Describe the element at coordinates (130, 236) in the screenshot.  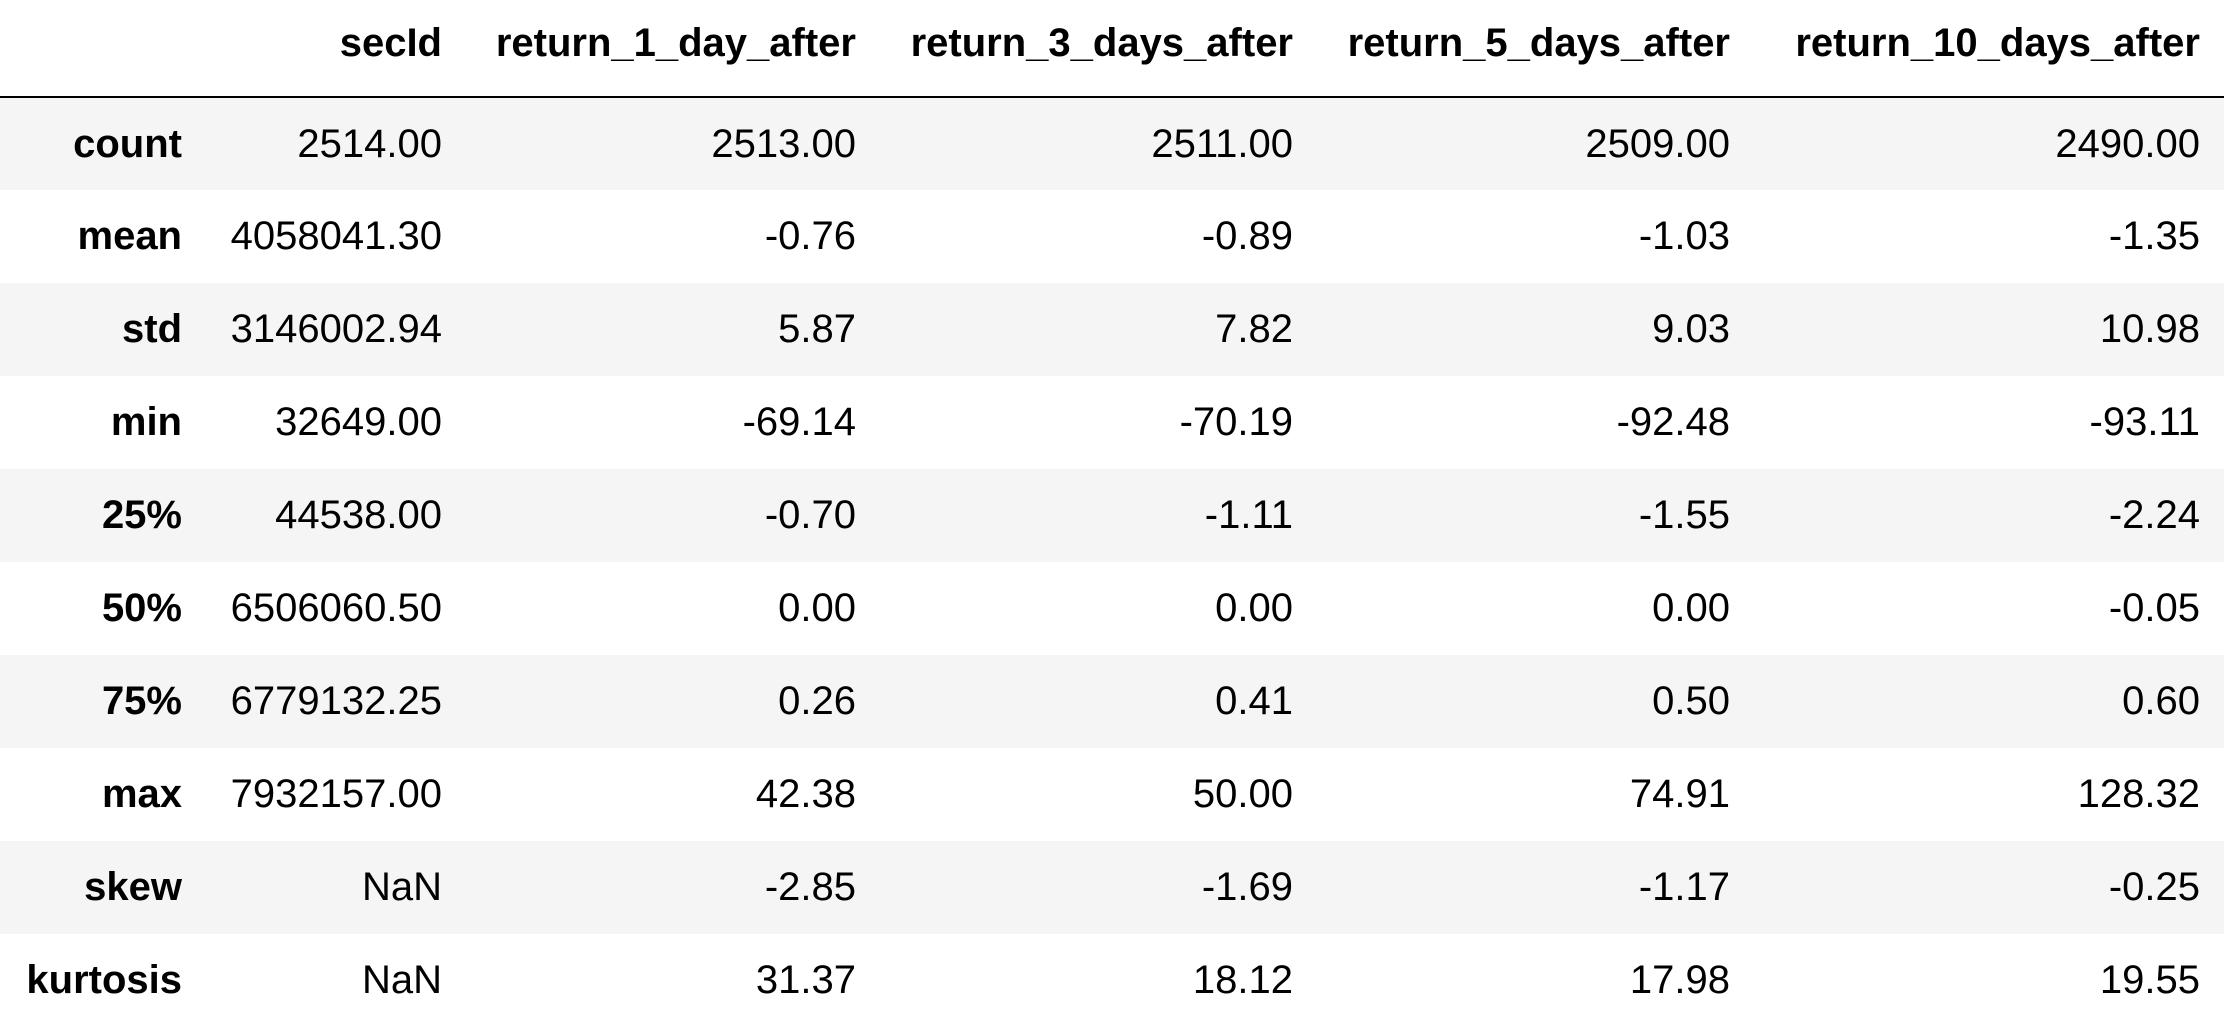
I see `row-label-mean: mean` at that location.